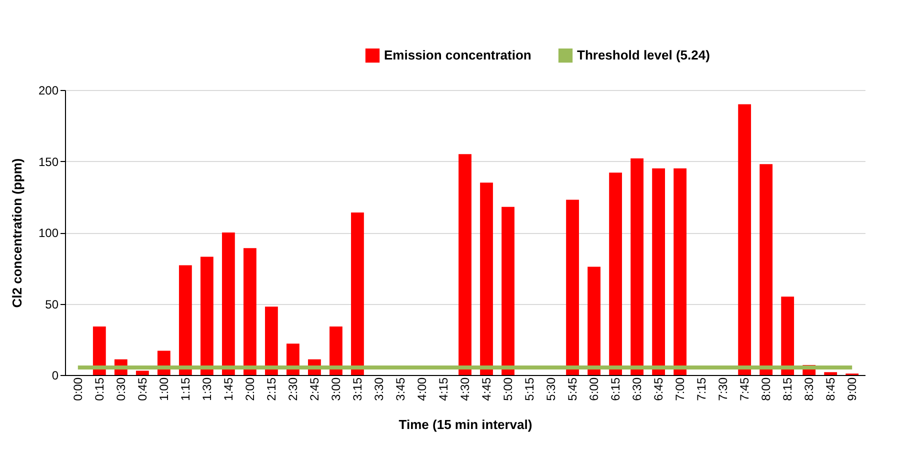 Image resolution: width=912 pixels, height=468 pixels. I want to click on x-tick-label: 4:30, so click(465, 389).